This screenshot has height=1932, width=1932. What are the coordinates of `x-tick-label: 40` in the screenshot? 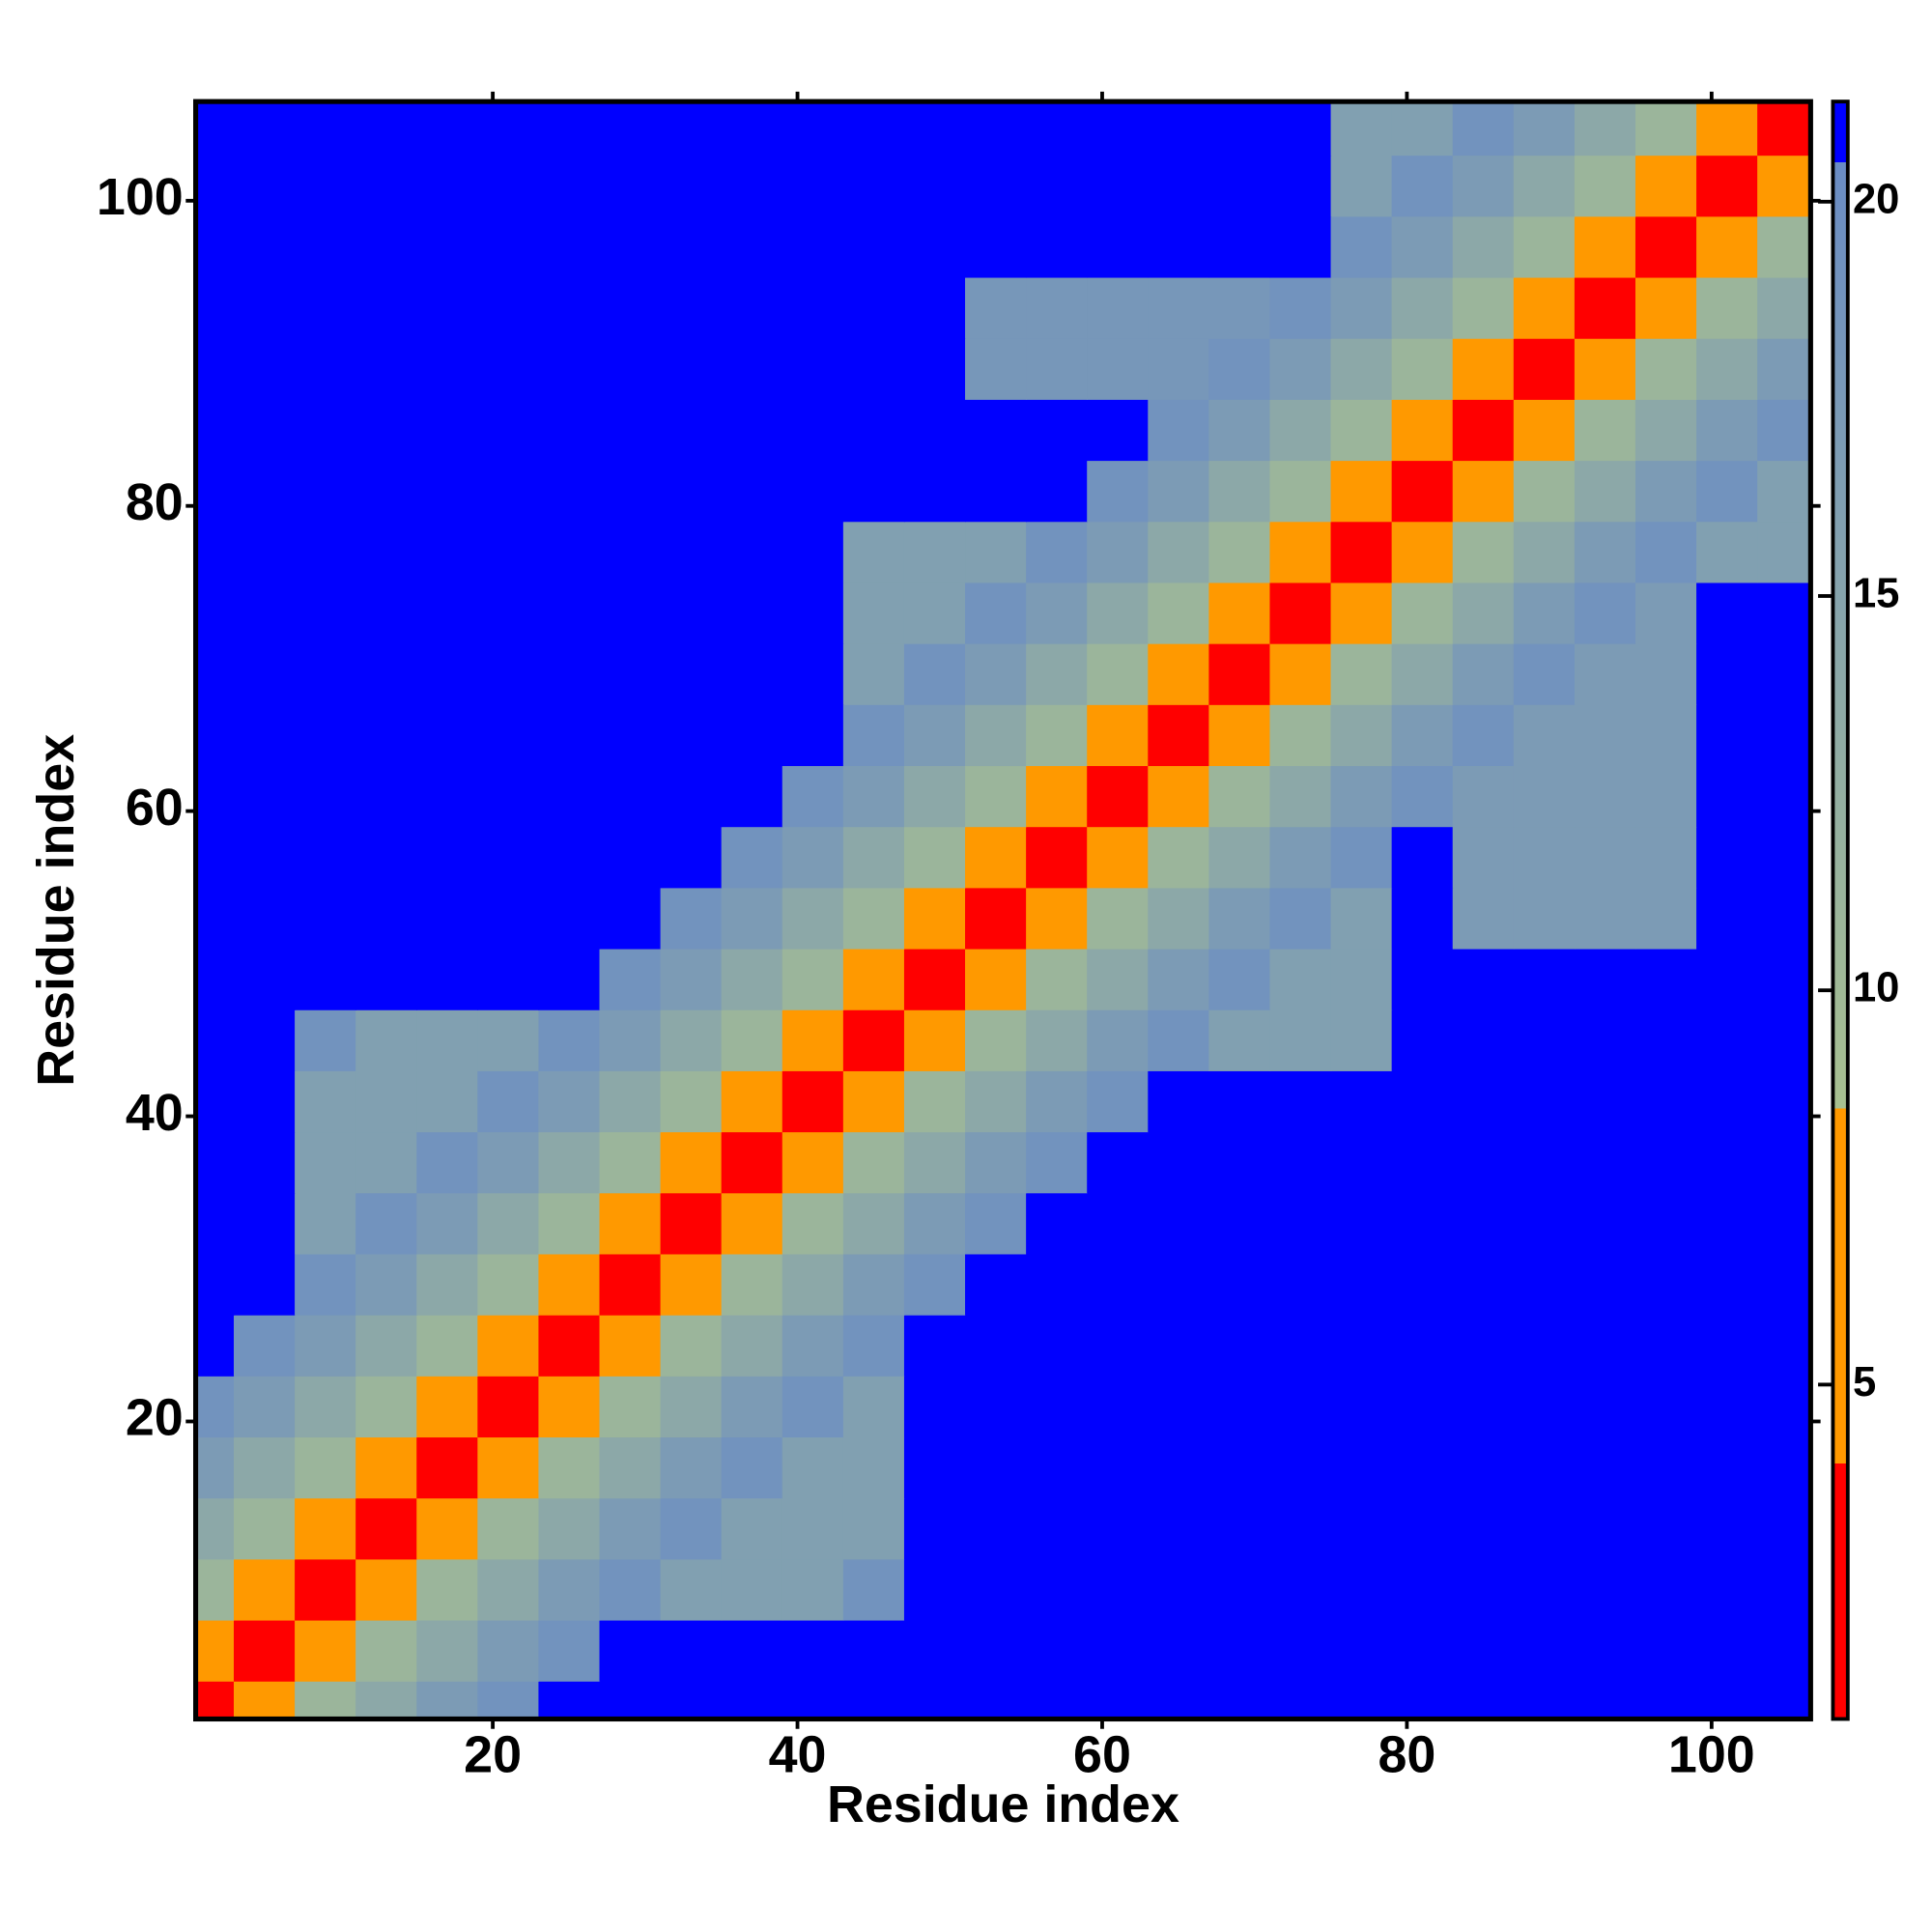 It's located at (798, 1755).